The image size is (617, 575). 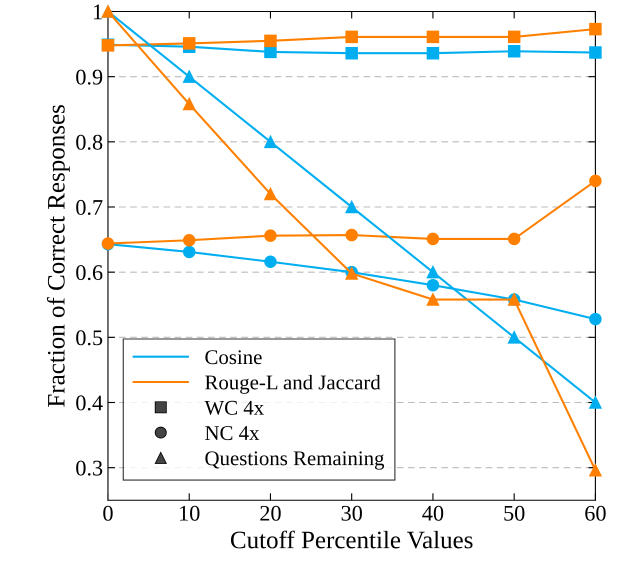 I want to click on legend-label: Rouge-L and Jaccard, so click(x=292, y=384).